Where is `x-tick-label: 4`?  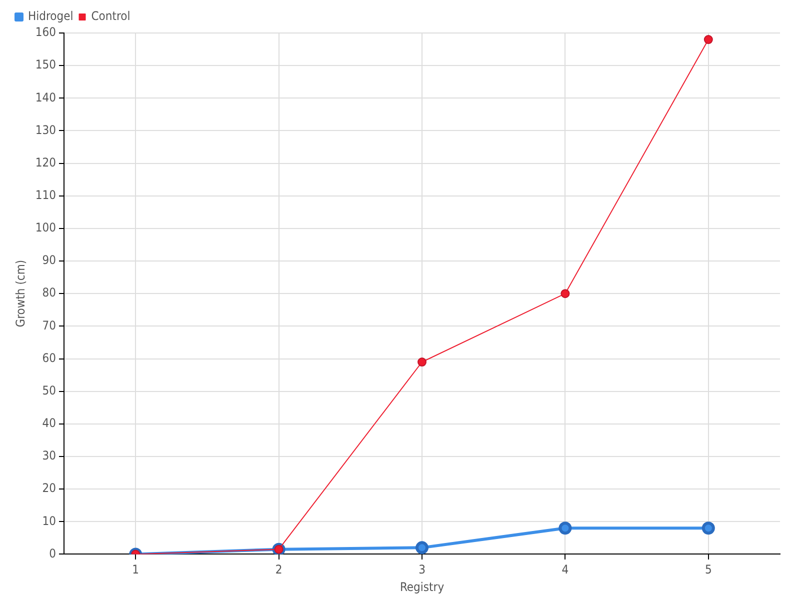 x-tick-label: 4 is located at coordinates (565, 569).